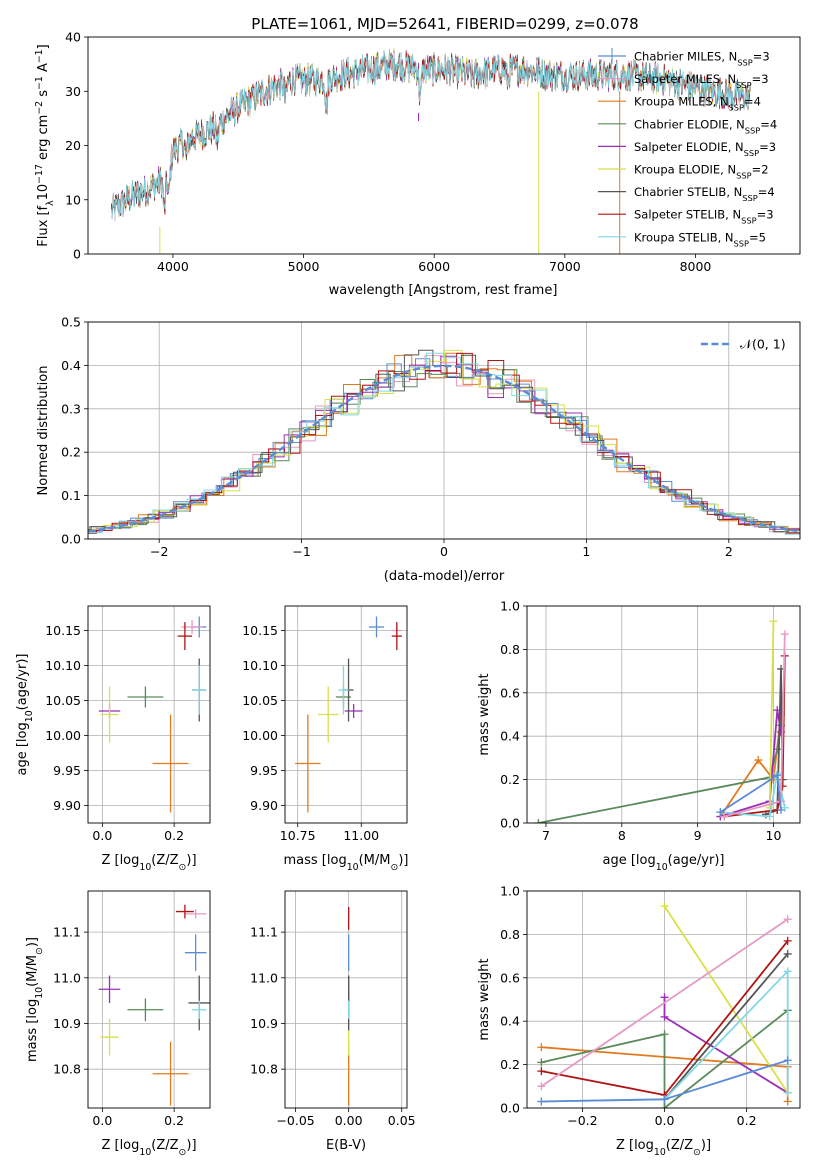 The height and width of the screenshot is (1170, 819). Describe the element at coordinates (705, 149) in the screenshot. I see `legend-entry: Salpeter ELODIE, NSSP=3` at that location.